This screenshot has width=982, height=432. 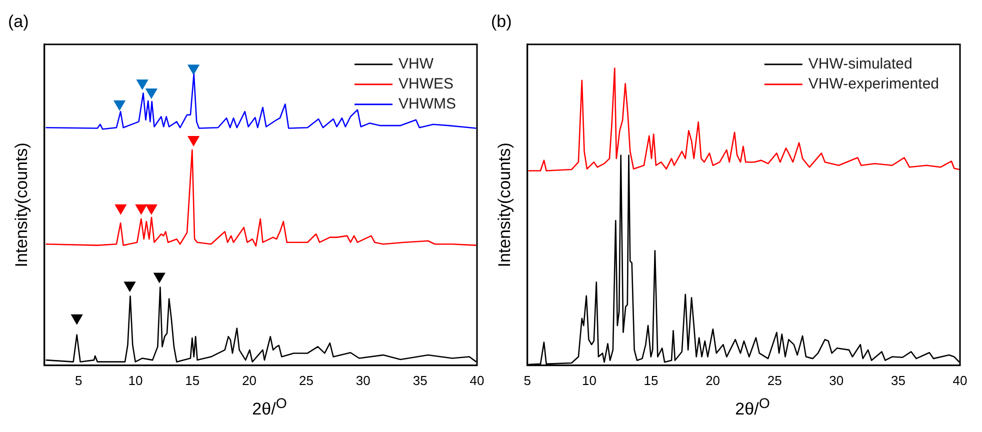 I want to click on legend-label: VHWES, so click(x=426, y=84).